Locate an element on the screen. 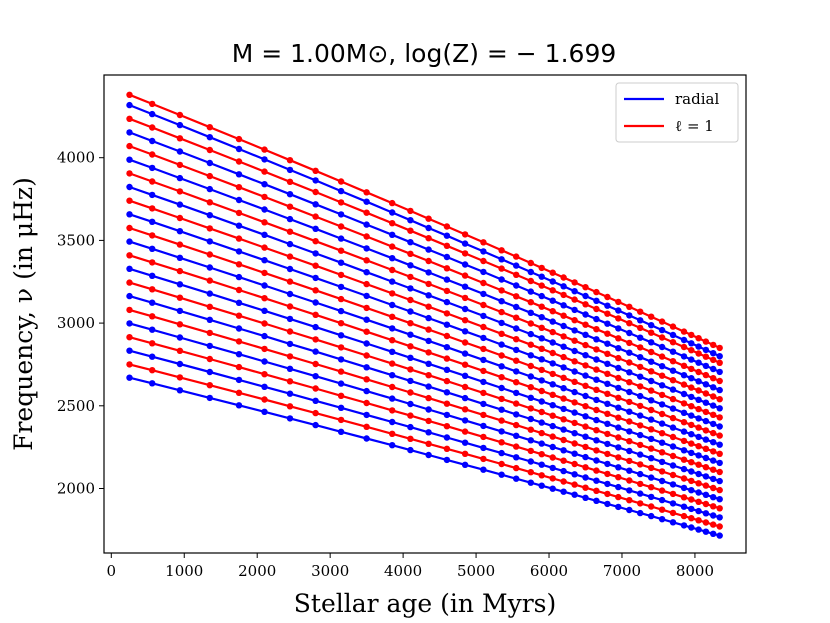 This screenshot has width=830, height=623. legend-label-radial: radial is located at coordinates (697, 99).